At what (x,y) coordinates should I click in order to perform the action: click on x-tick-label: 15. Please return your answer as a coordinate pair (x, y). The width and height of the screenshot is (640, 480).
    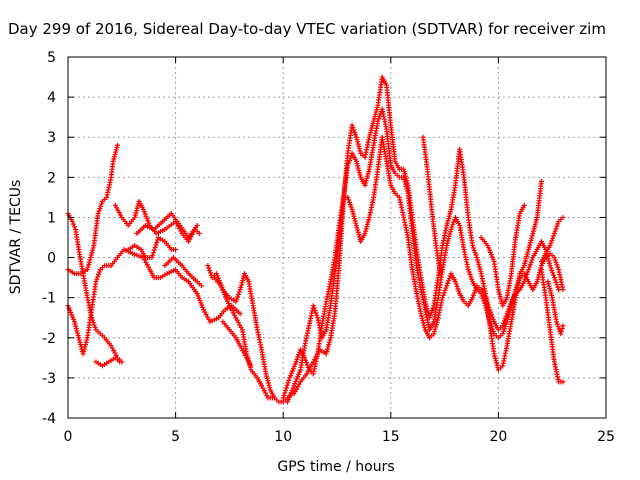
    Looking at the image, I should click on (391, 437).